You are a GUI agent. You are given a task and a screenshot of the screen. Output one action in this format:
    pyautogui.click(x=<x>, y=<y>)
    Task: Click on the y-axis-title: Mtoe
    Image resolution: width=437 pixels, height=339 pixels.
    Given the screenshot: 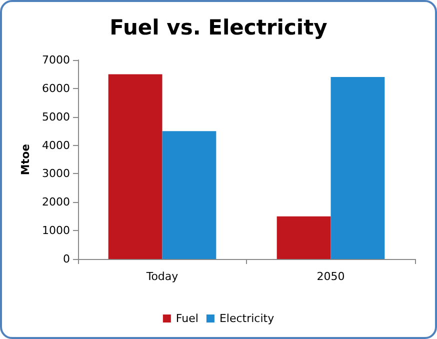 What is the action you would take?
    pyautogui.click(x=25, y=160)
    